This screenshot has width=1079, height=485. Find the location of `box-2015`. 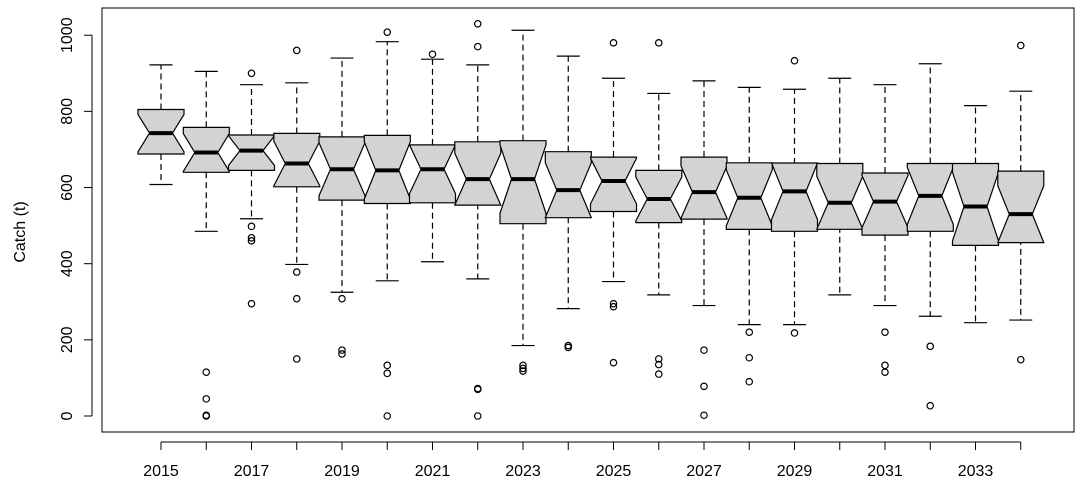

box-2015 is located at coordinates (161, 125).